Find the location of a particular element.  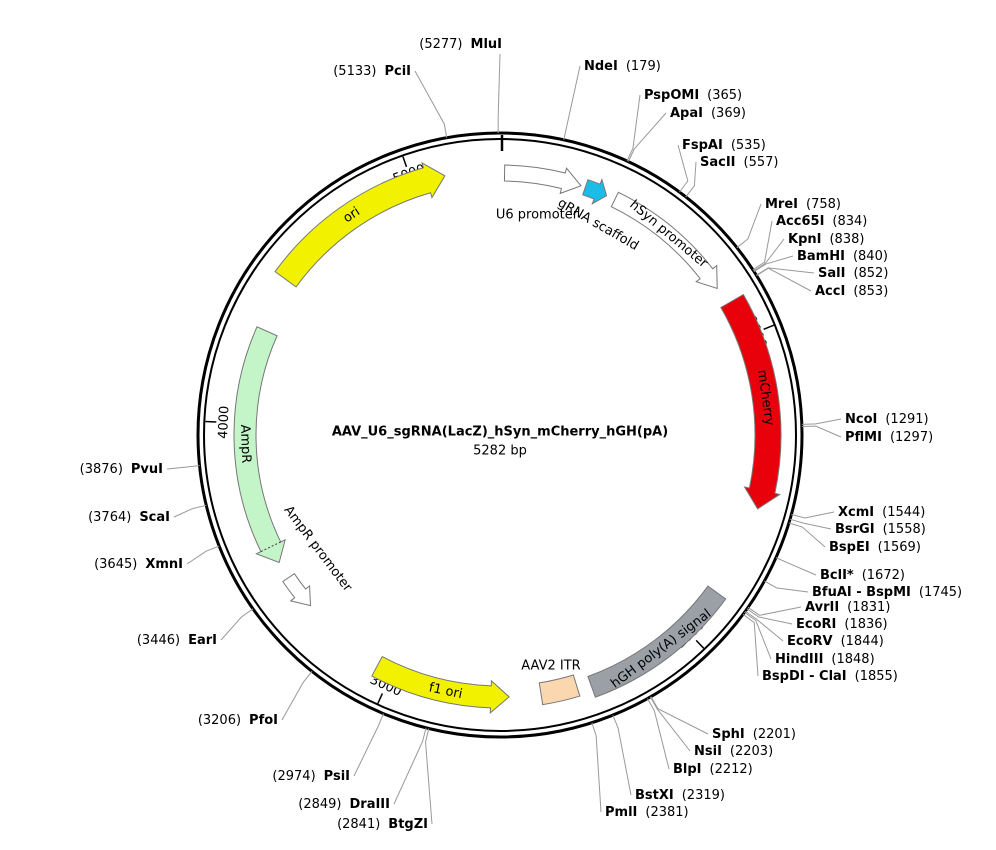

enzyme-position: (838) is located at coordinates (846, 239).